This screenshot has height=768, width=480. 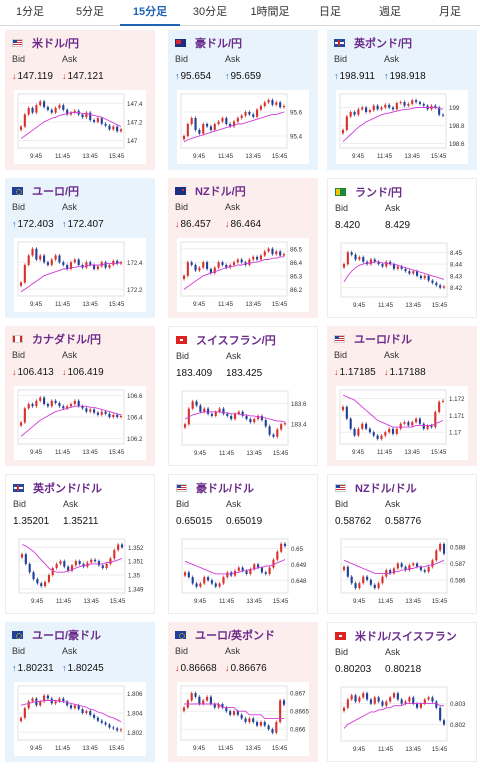 What do you see at coordinates (83, 224) in the screenshot?
I see `ask-price: ↑172.407` at bounding box center [83, 224].